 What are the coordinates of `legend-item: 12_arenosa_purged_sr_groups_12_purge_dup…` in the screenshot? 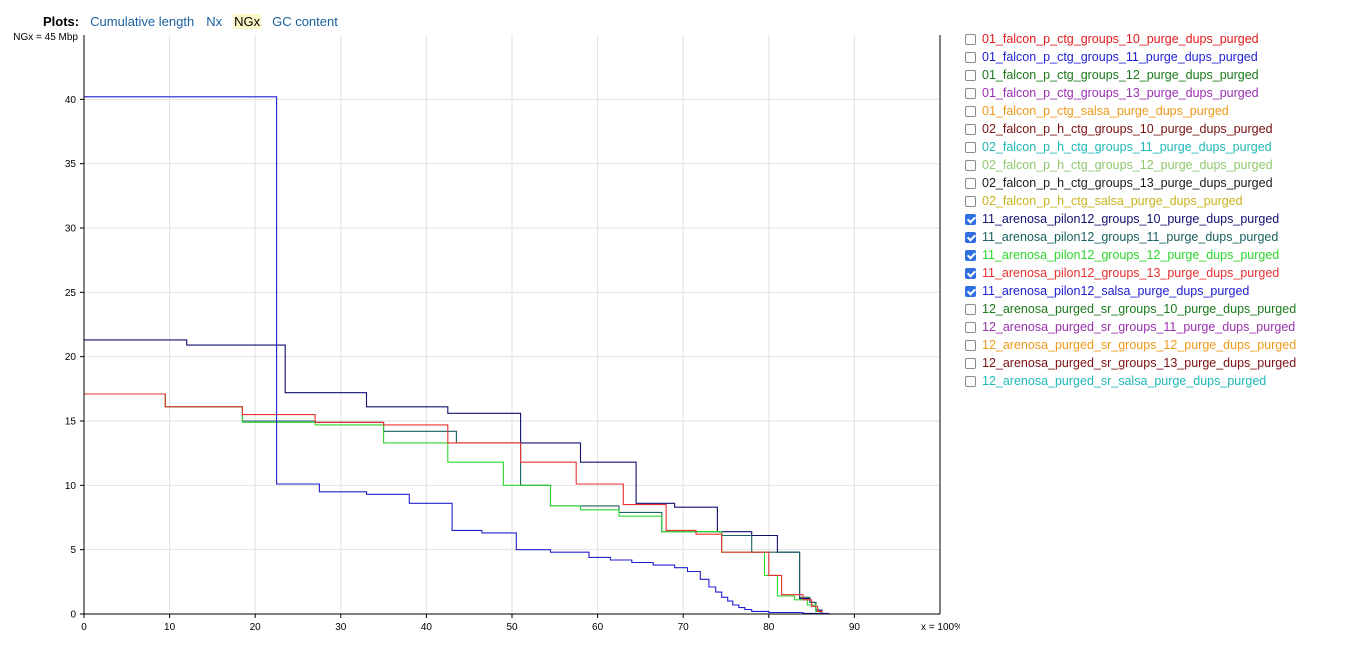 It's located at (1154, 345).